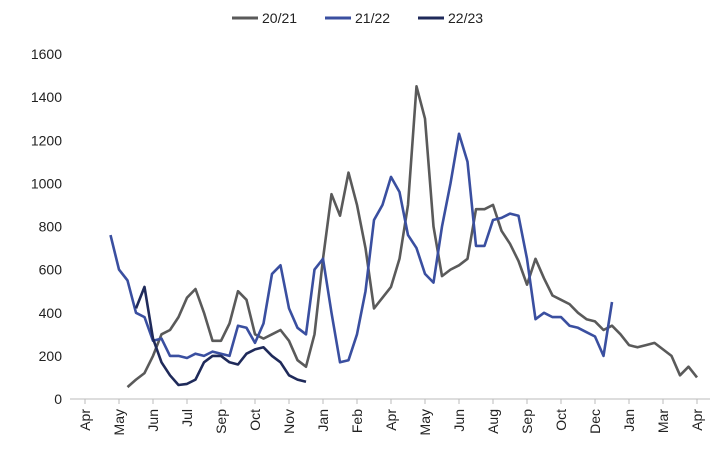 The width and height of the screenshot is (720, 451). Describe the element at coordinates (51, 313) in the screenshot. I see `y-tick-label: 400` at that location.